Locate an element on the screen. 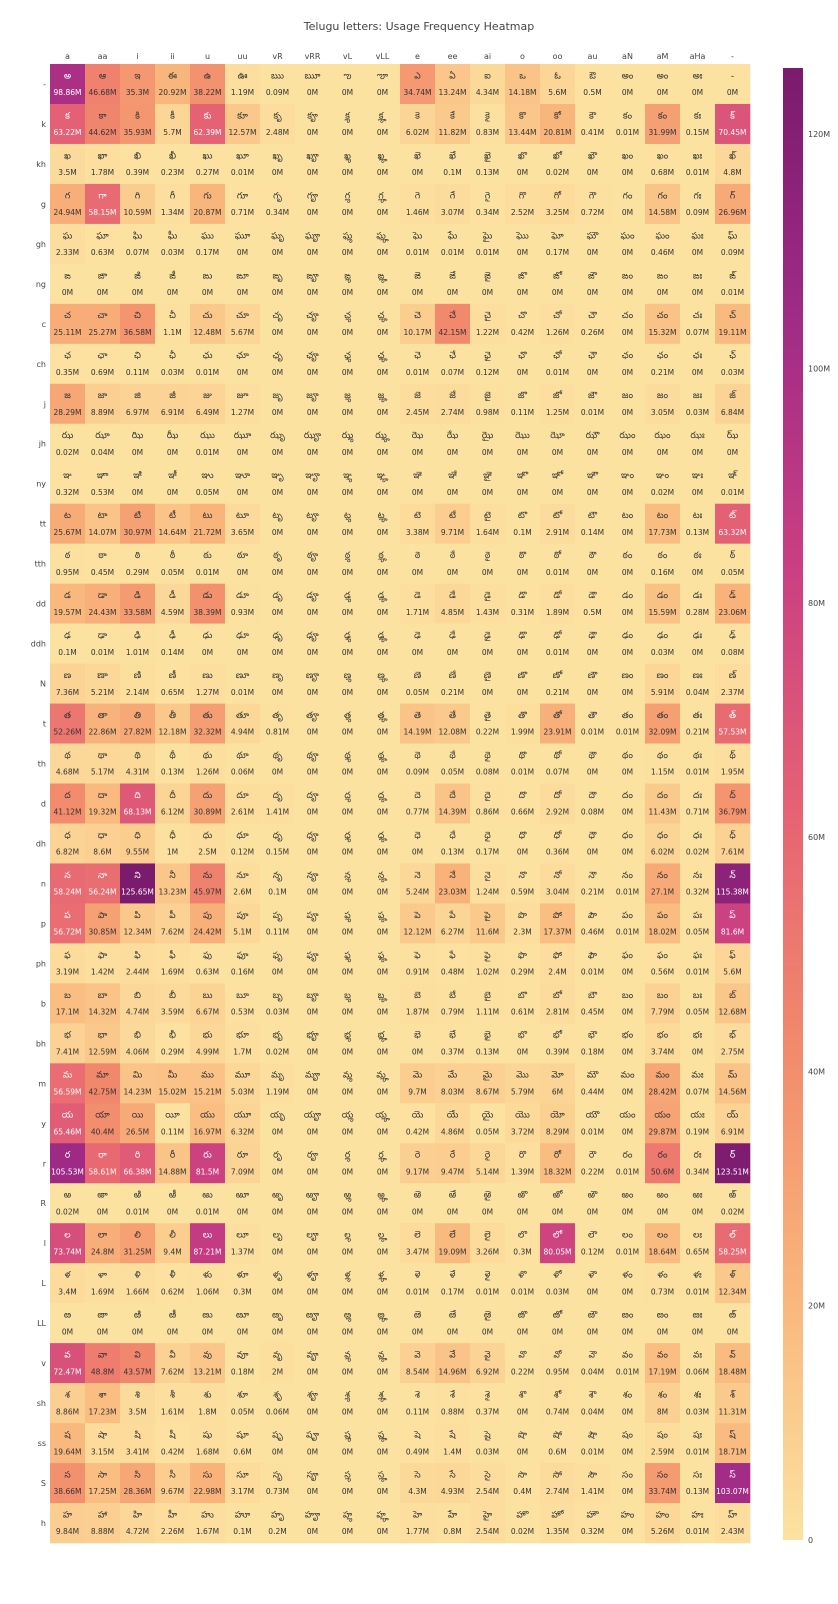  cell-value-label: 0.1M is located at coordinates (522, 532).